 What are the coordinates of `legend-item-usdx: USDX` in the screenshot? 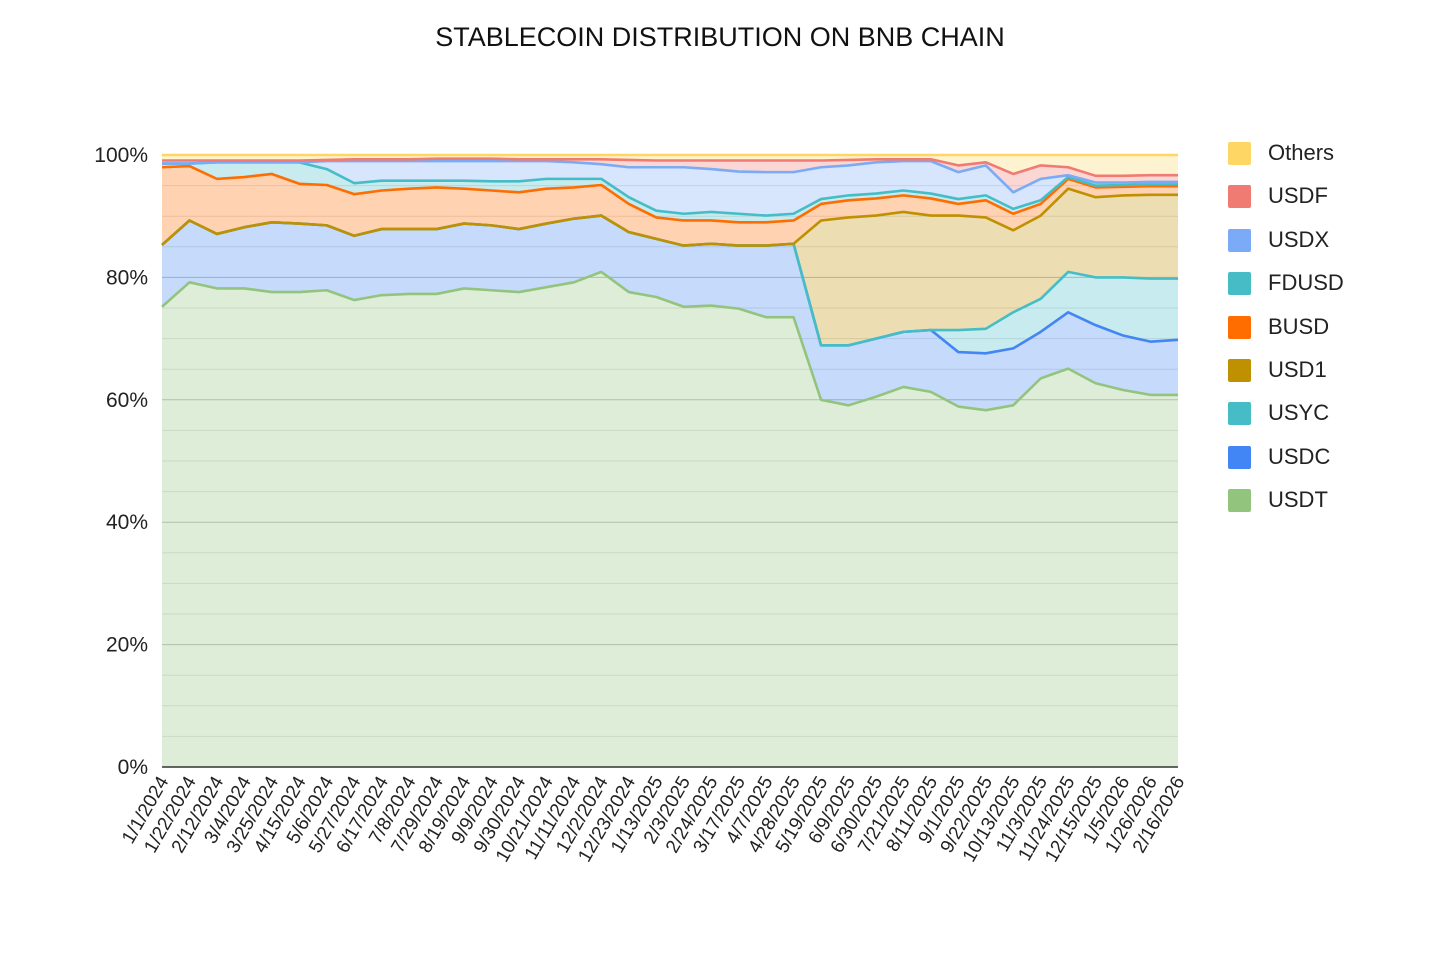 It's located at (1286, 248).